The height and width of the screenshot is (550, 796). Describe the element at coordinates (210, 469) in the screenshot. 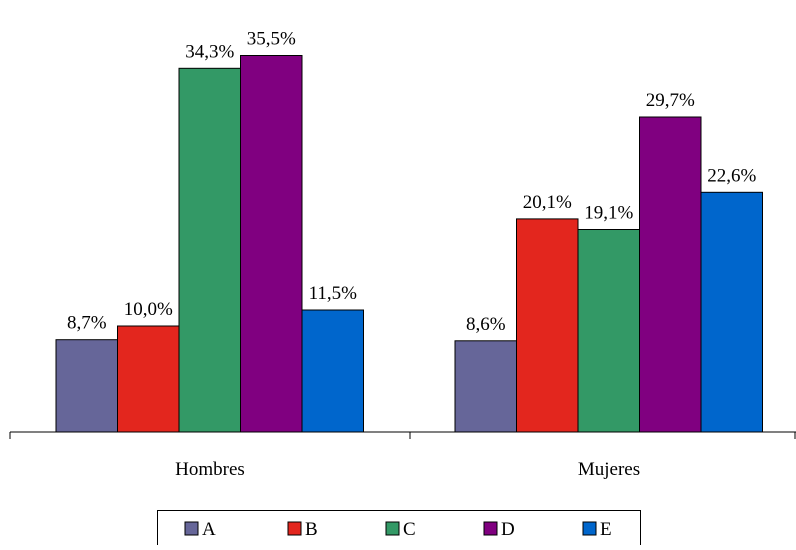

I see `category-label-hombres: Hombres` at that location.